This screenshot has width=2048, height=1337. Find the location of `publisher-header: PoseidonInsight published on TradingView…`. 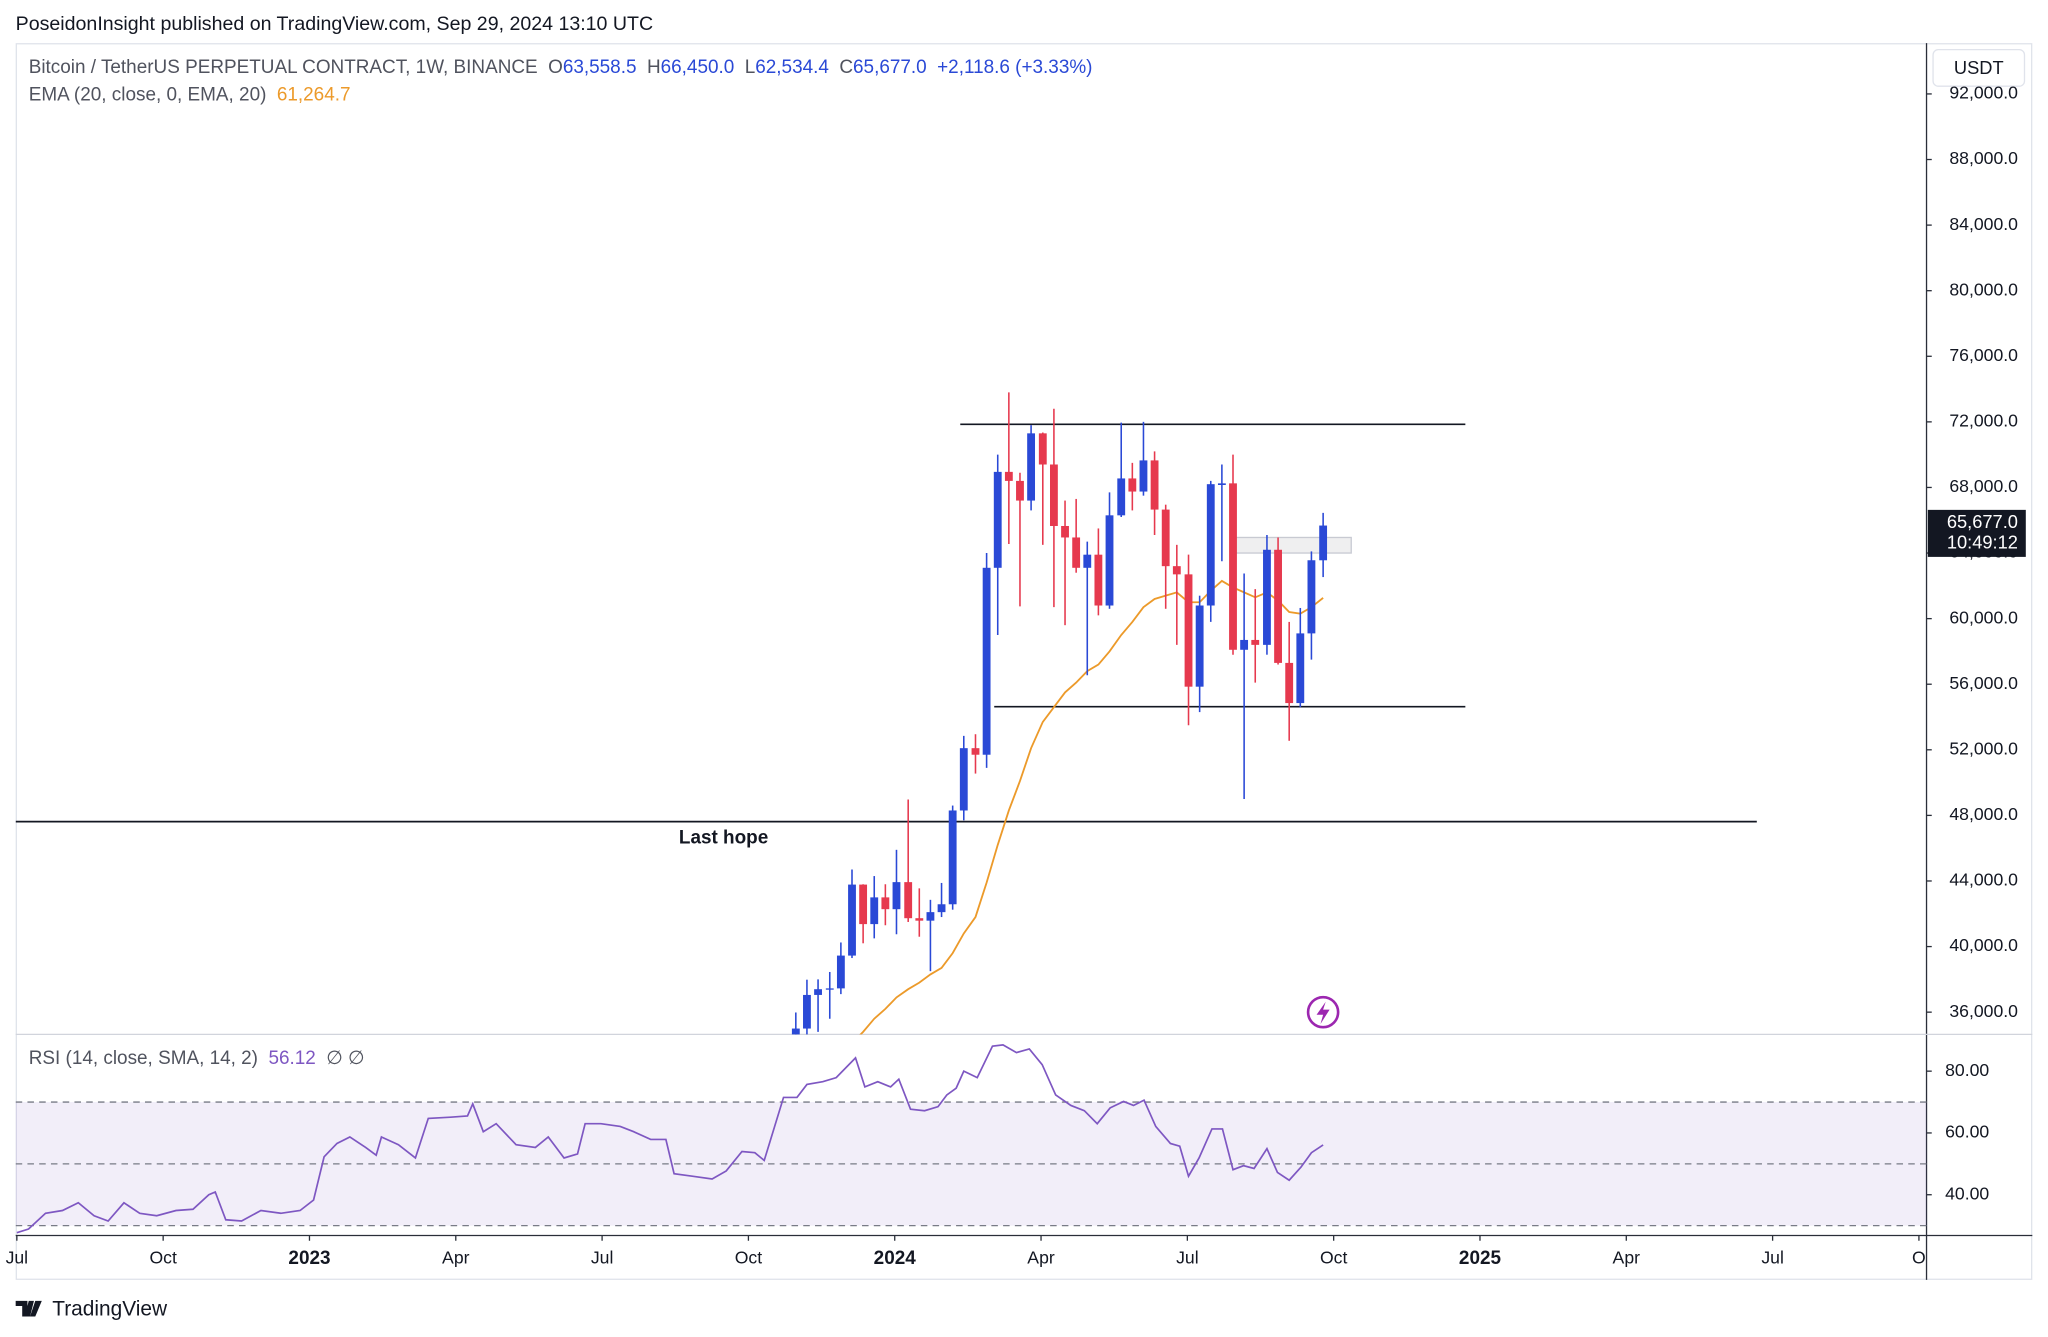

publisher-header: PoseidonInsight published on TradingView… is located at coordinates (334, 24).